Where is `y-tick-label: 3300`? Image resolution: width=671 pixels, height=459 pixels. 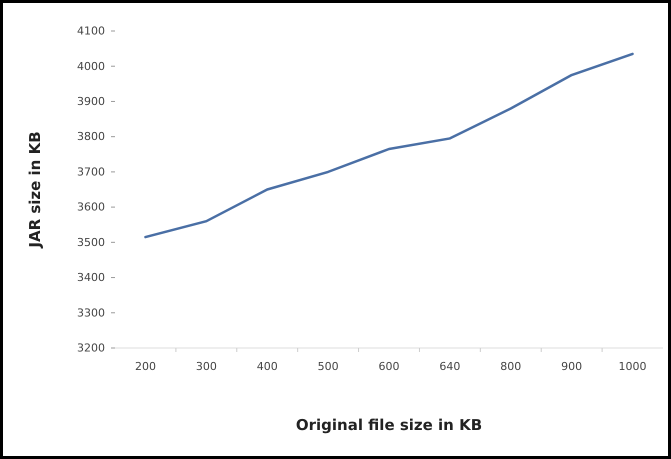 y-tick-label: 3300 is located at coordinates (91, 313).